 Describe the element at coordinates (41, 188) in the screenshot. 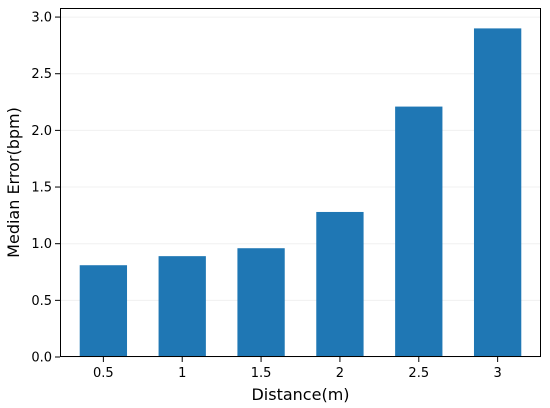

I see `y-tick-label: 1.5` at that location.